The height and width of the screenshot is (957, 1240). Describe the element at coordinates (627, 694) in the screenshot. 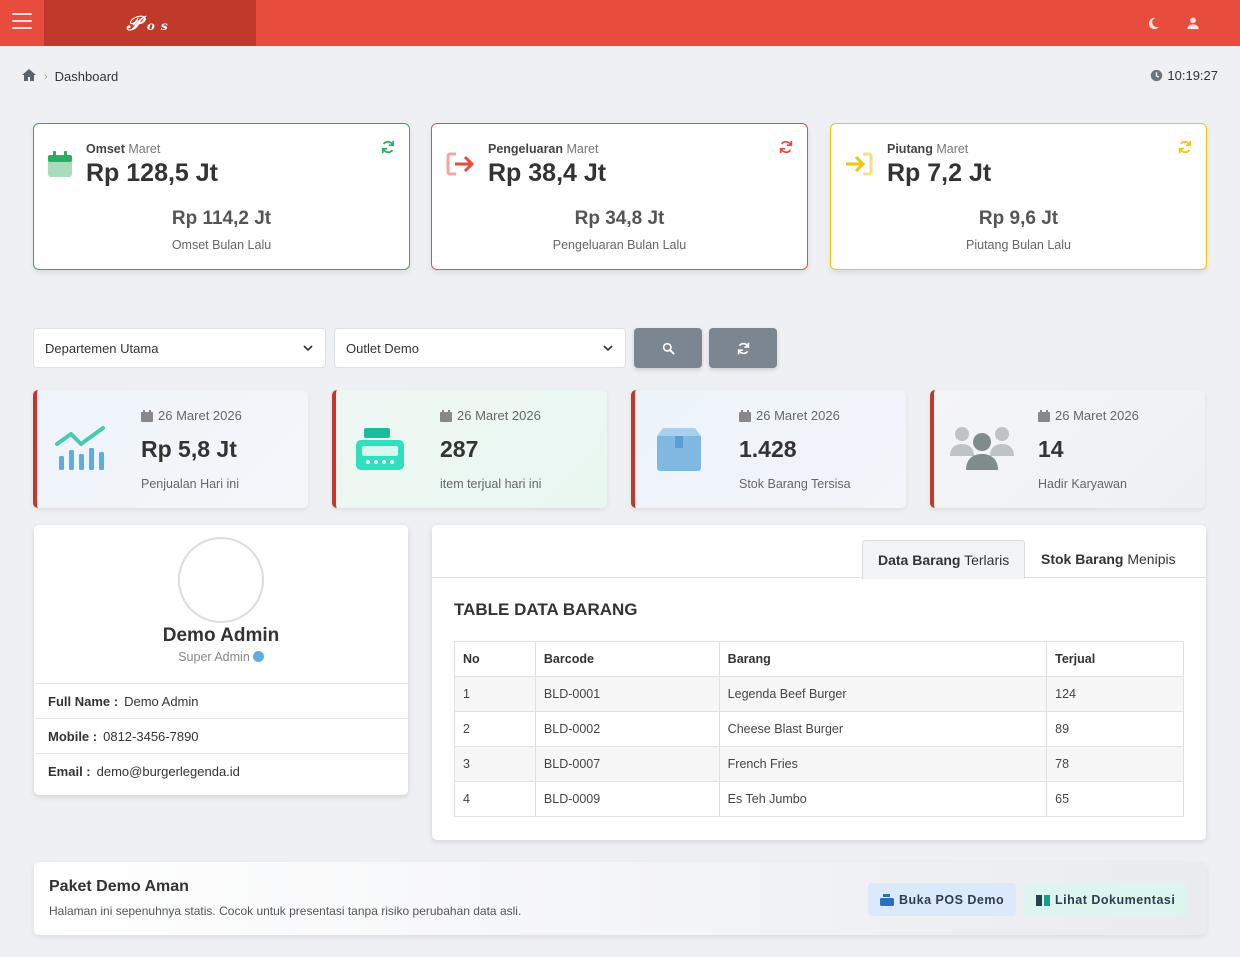

I see `table-cell: BLD-0001` at that location.